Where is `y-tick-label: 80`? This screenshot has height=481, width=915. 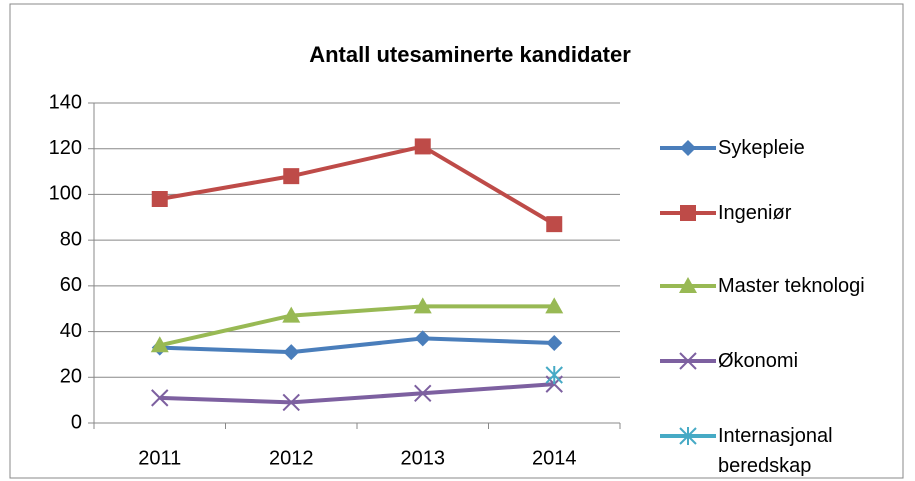
y-tick-label: 80 is located at coordinates (71, 239).